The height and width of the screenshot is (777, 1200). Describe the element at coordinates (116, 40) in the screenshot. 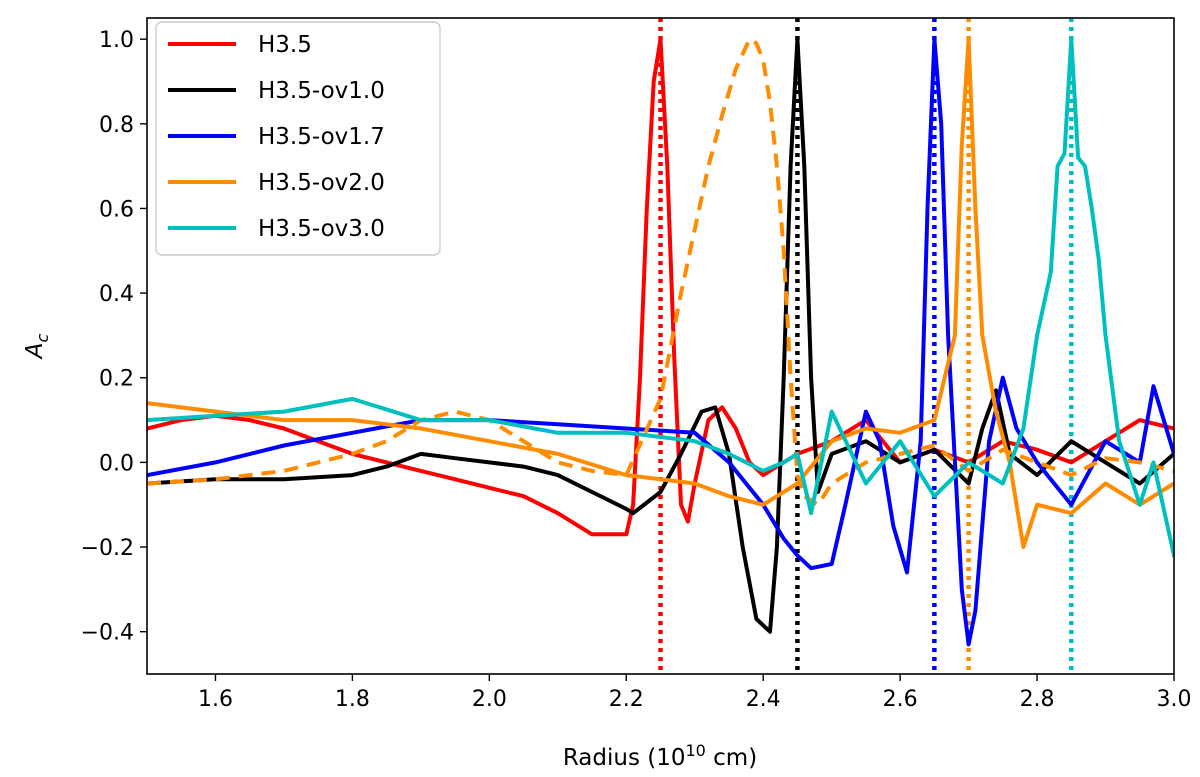

I see `y-tick-label: 1.0` at that location.